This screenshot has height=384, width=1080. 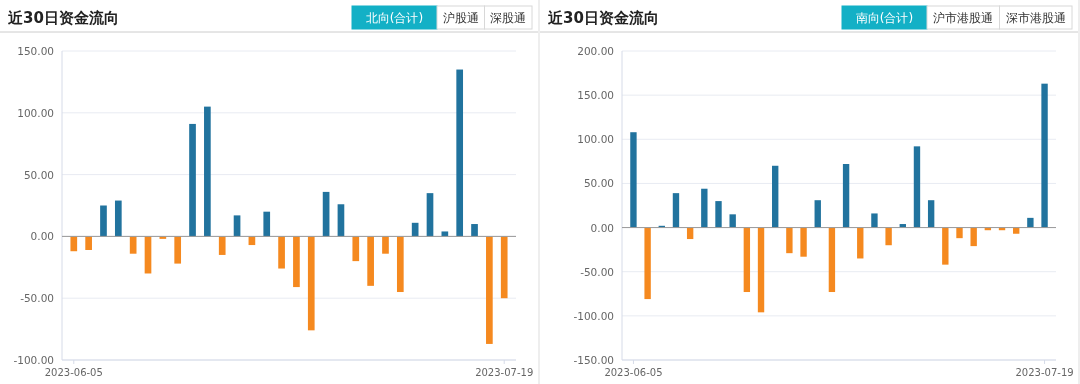 I want to click on text: 沪市港股通, so click(x=963, y=18).